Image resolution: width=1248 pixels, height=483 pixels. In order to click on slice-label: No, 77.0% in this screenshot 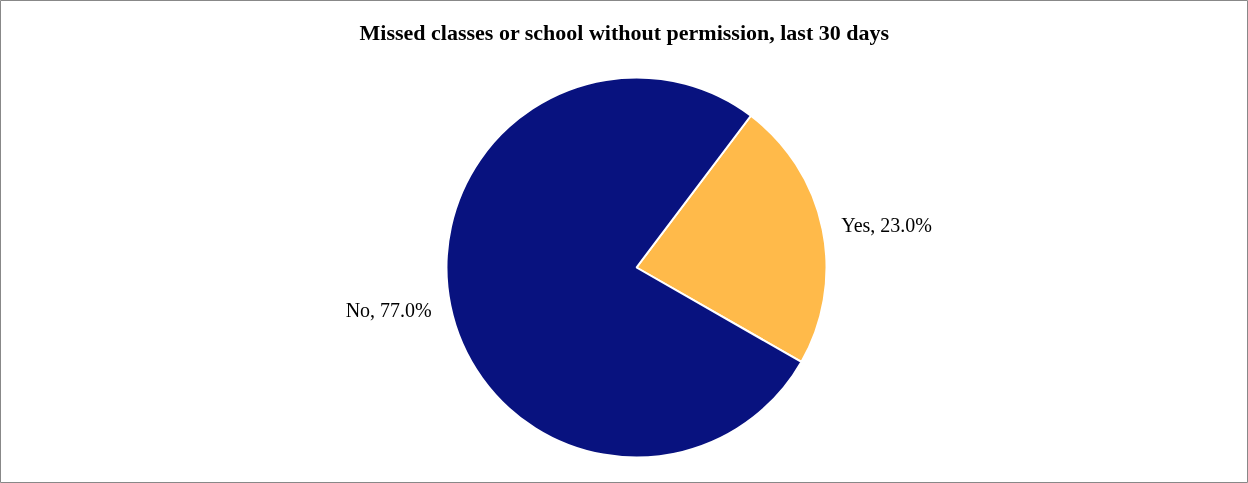, I will do `click(388, 309)`.